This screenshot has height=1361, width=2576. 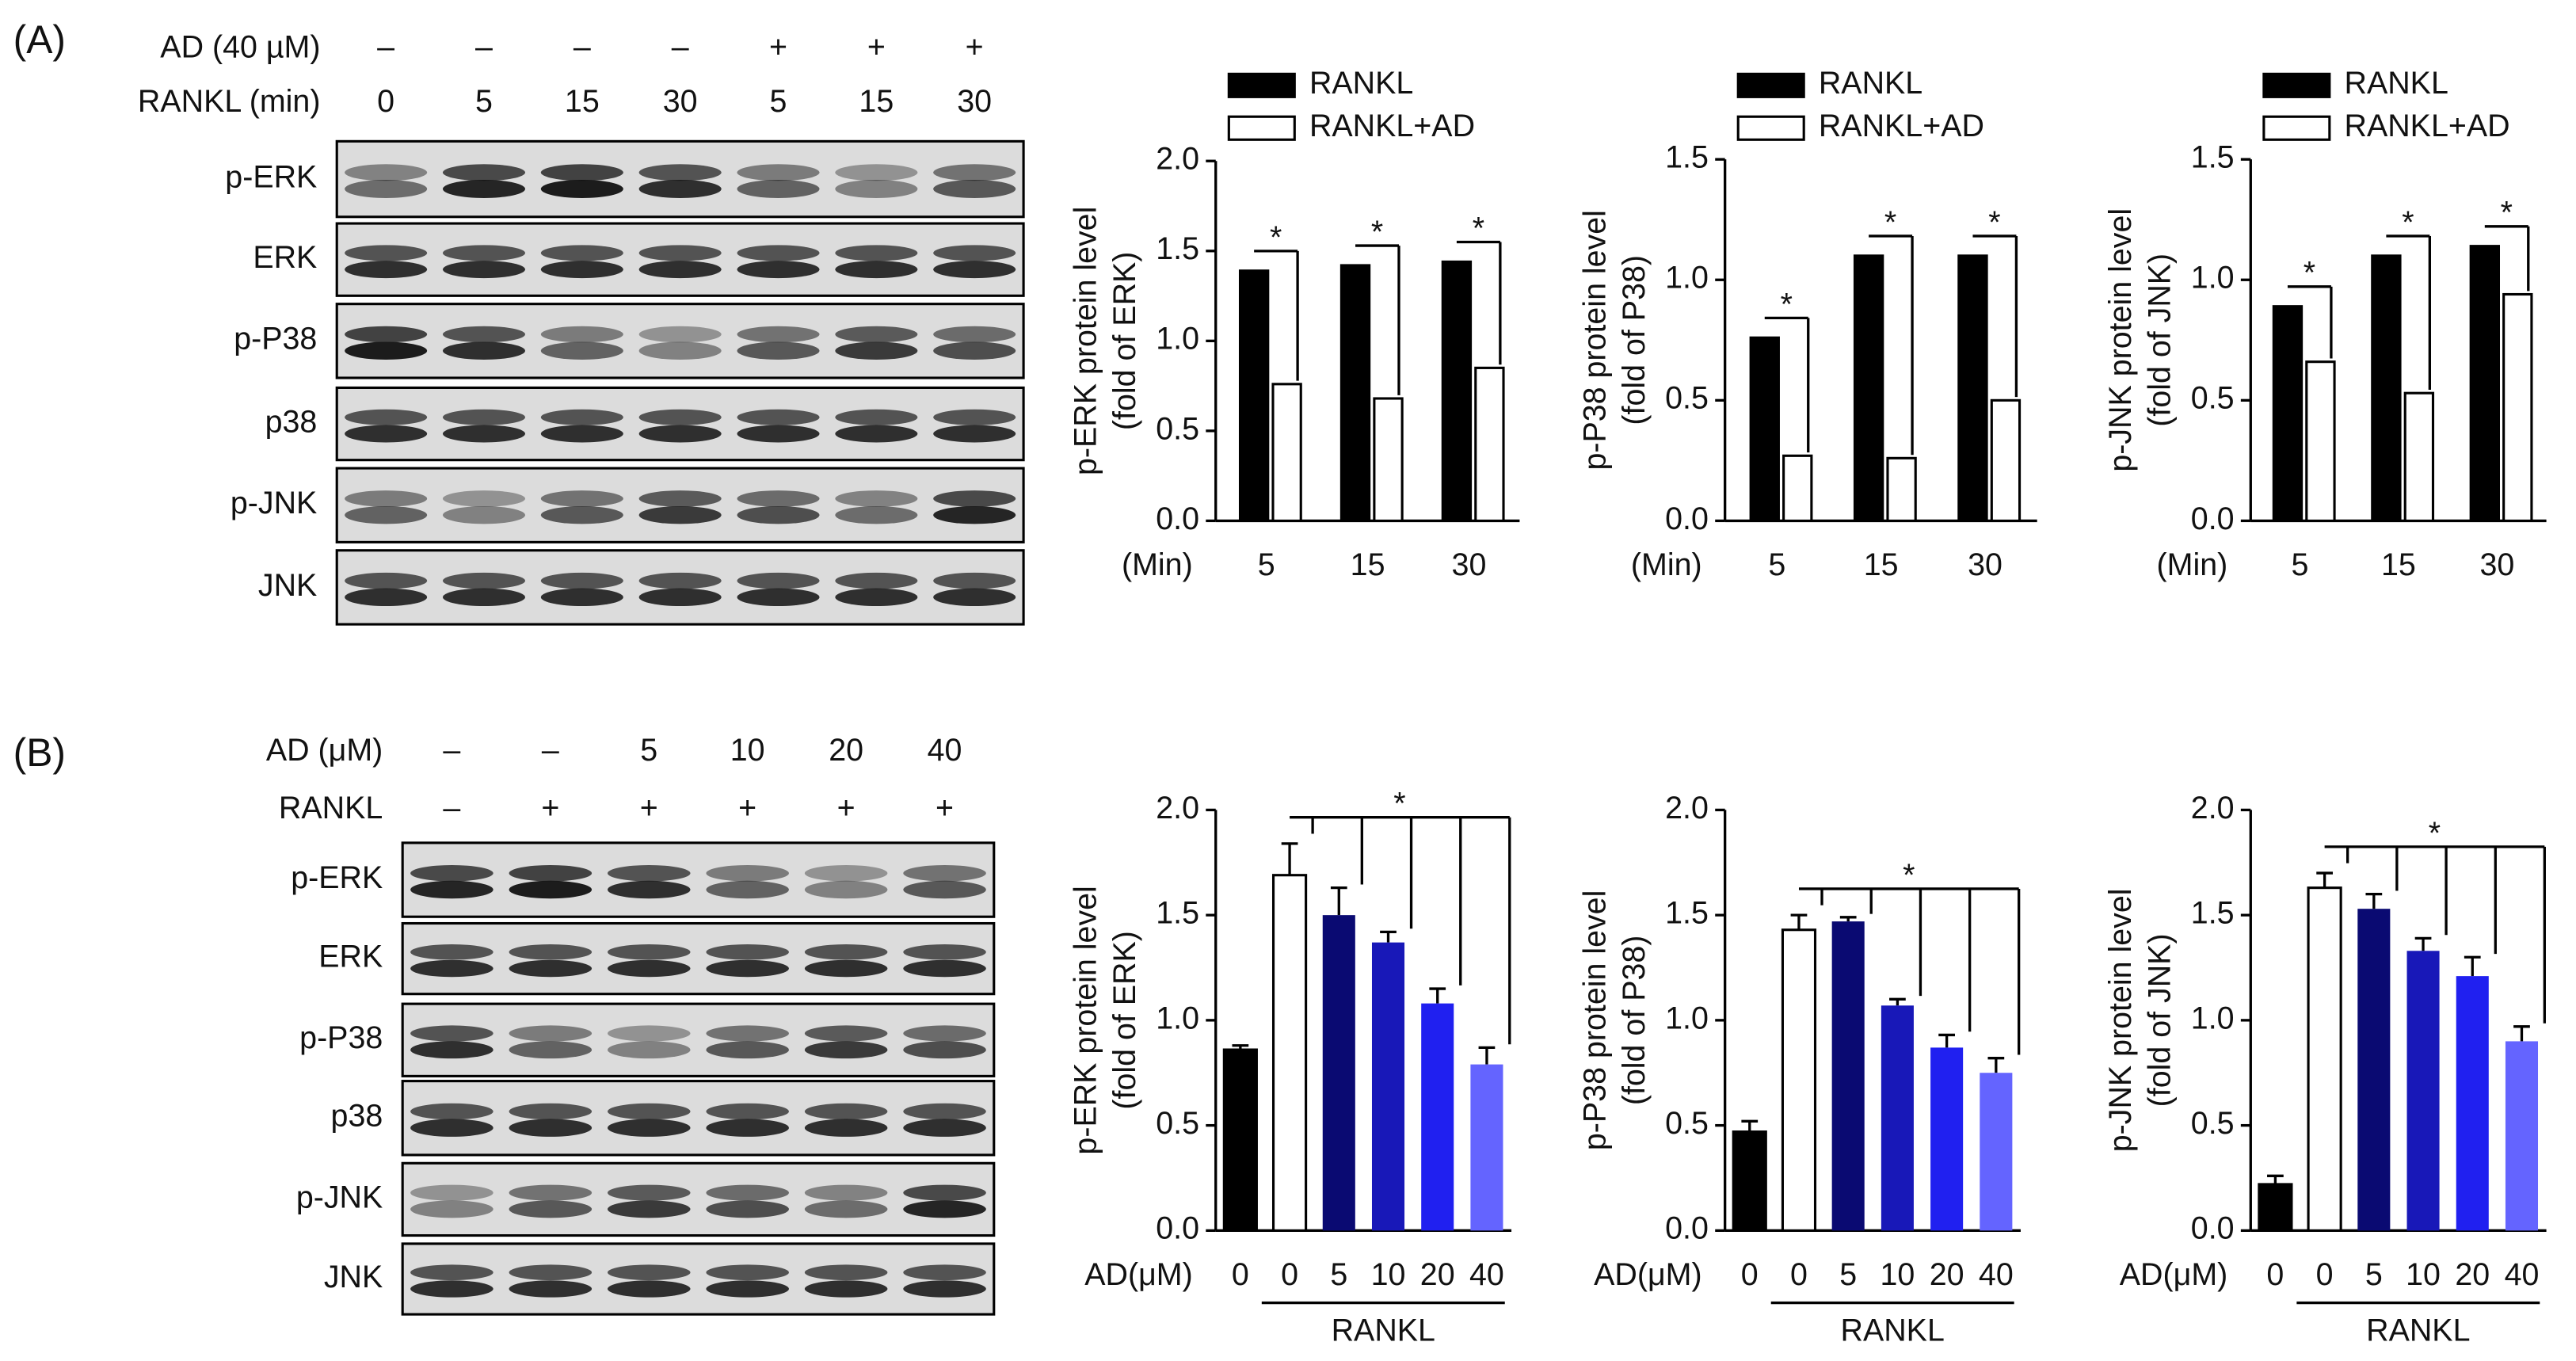 I want to click on x-tick-label: 30, so click(x=1985, y=564).